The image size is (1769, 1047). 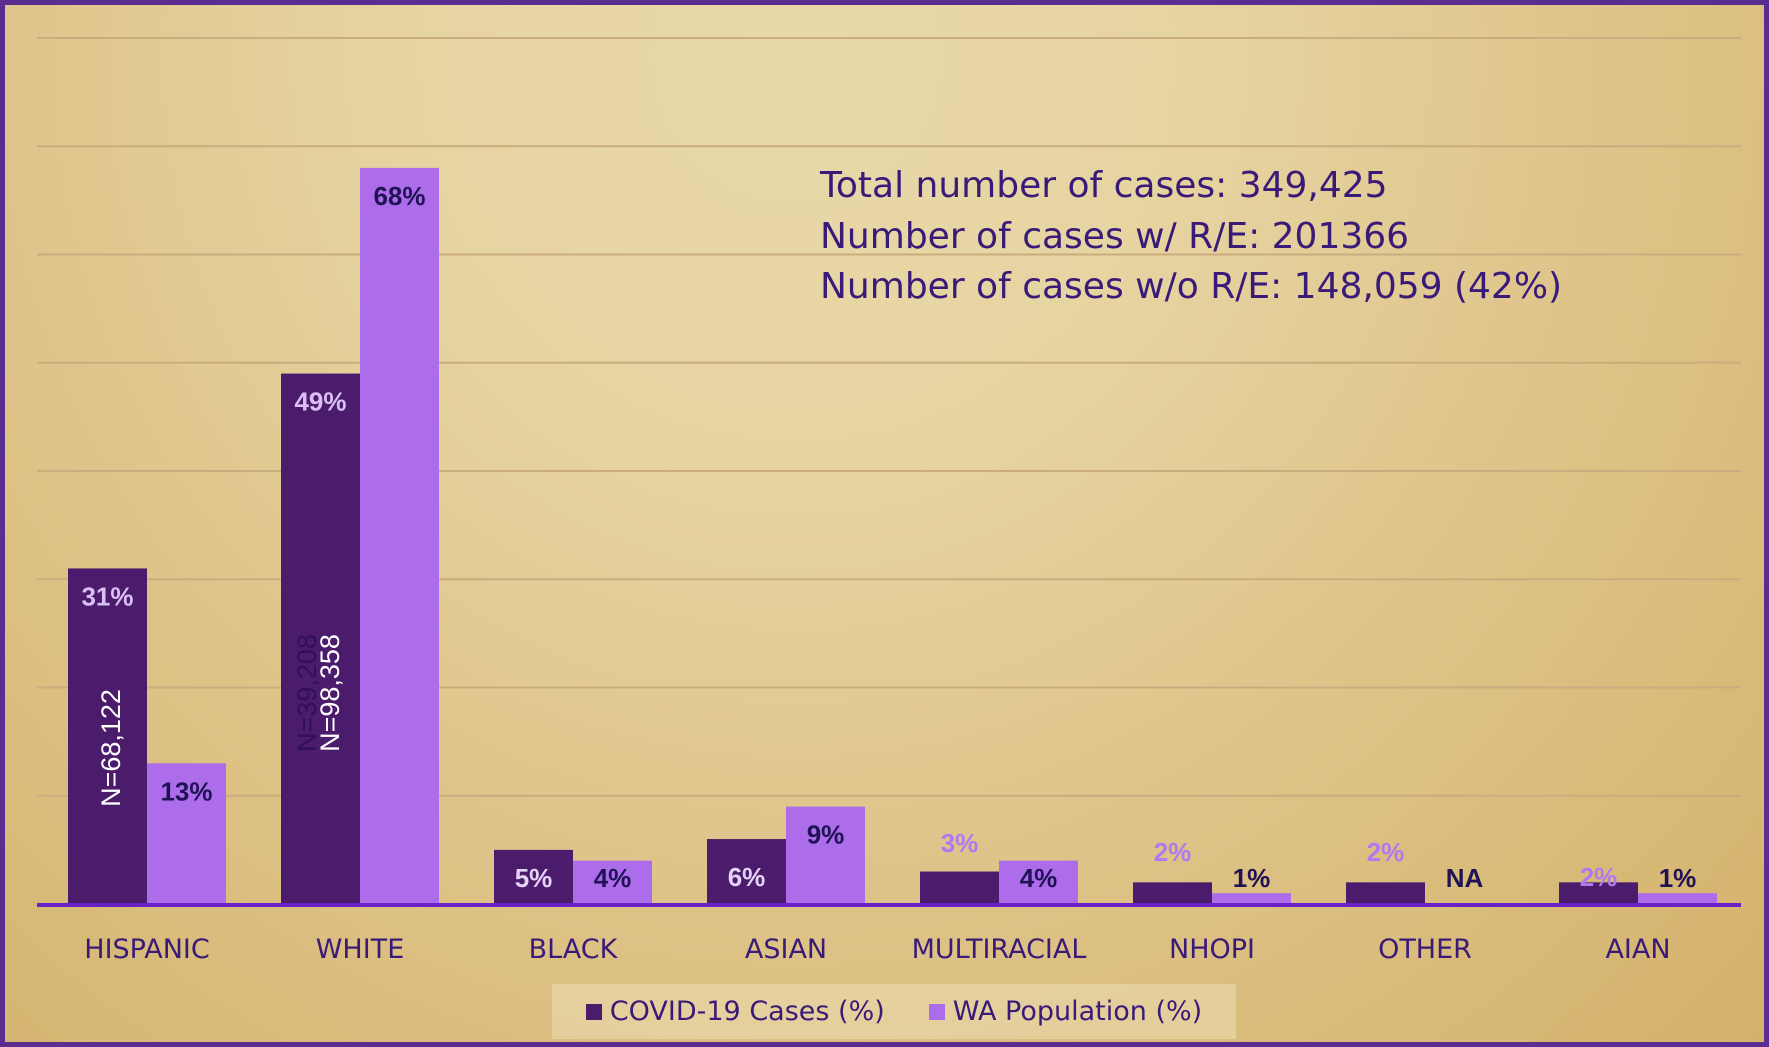 What do you see at coordinates (186, 791) in the screenshot?
I see `data-label-population-hispanic: 13%` at bounding box center [186, 791].